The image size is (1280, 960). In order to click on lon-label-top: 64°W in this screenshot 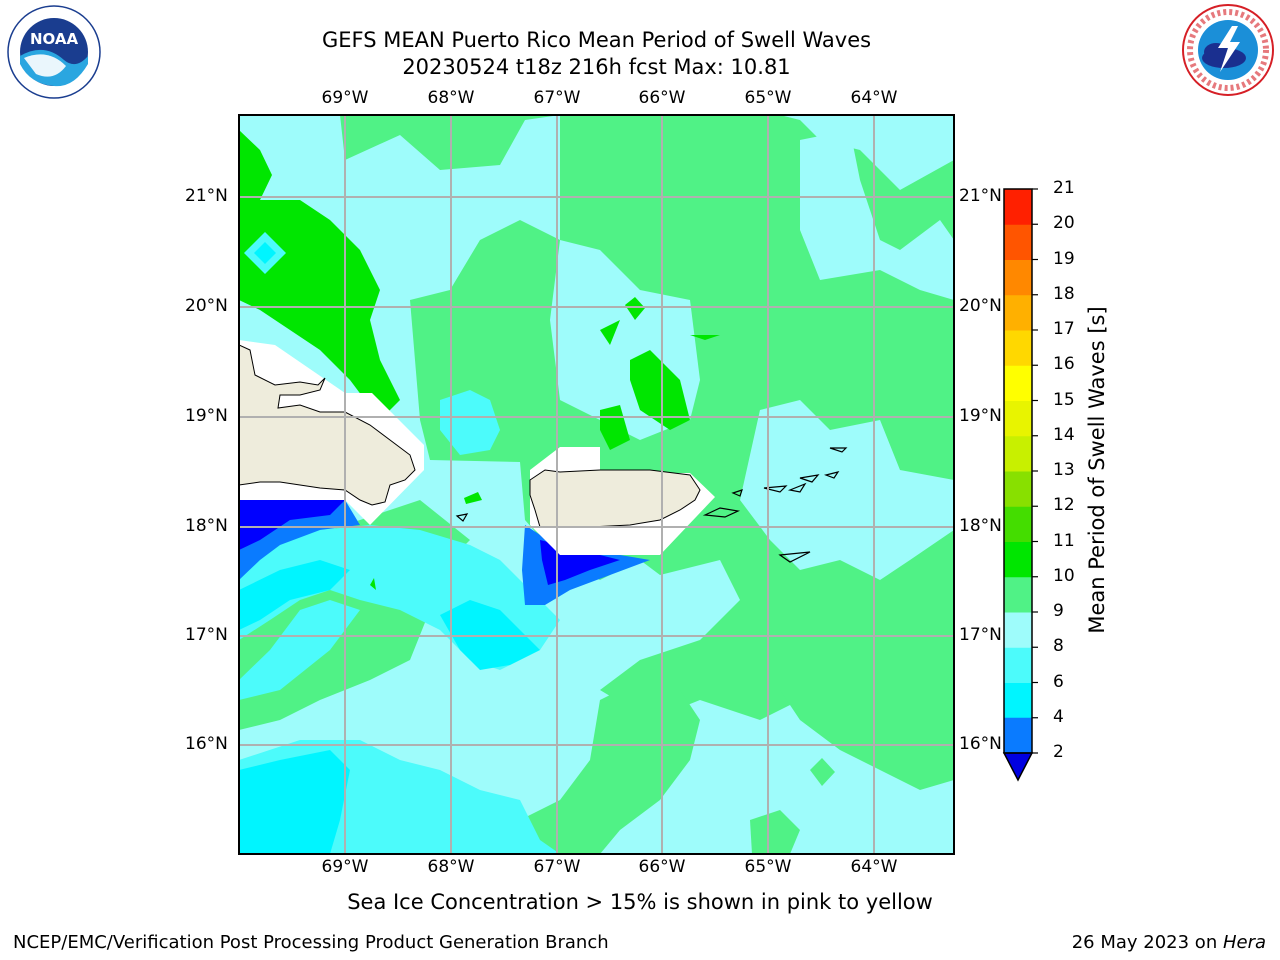, I will do `click(874, 98)`.